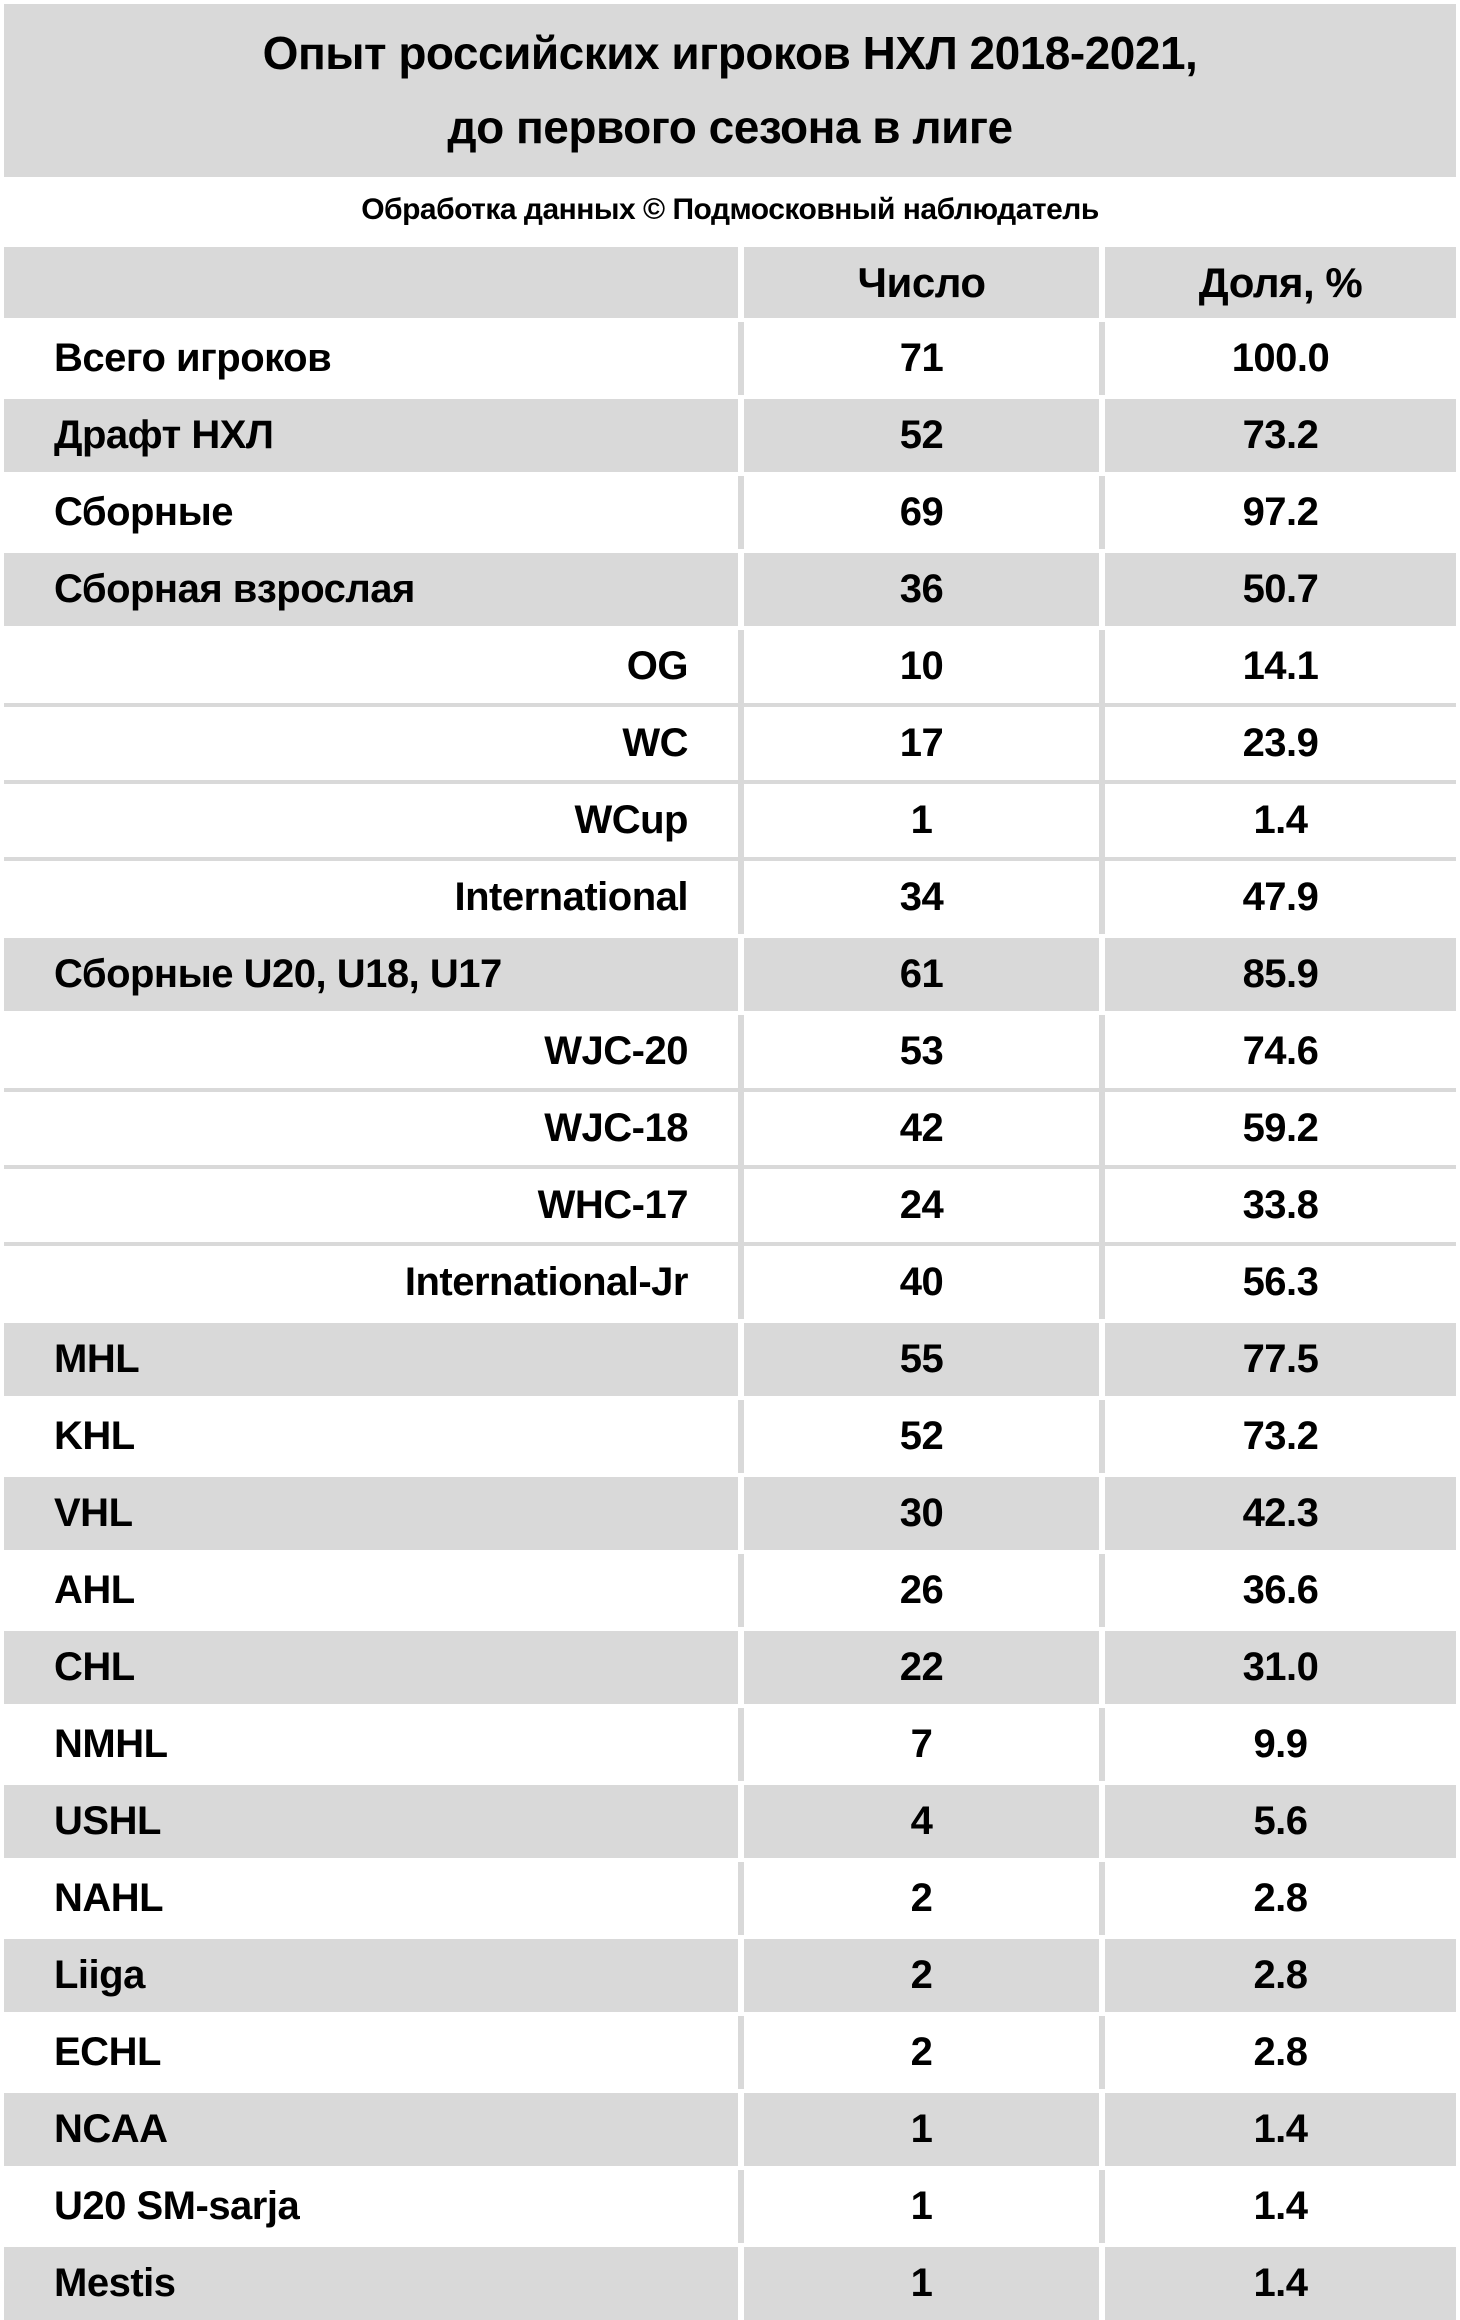 The image size is (1460, 2320). What do you see at coordinates (921, 1436) in the screenshot?
I see `row-count: 52` at bounding box center [921, 1436].